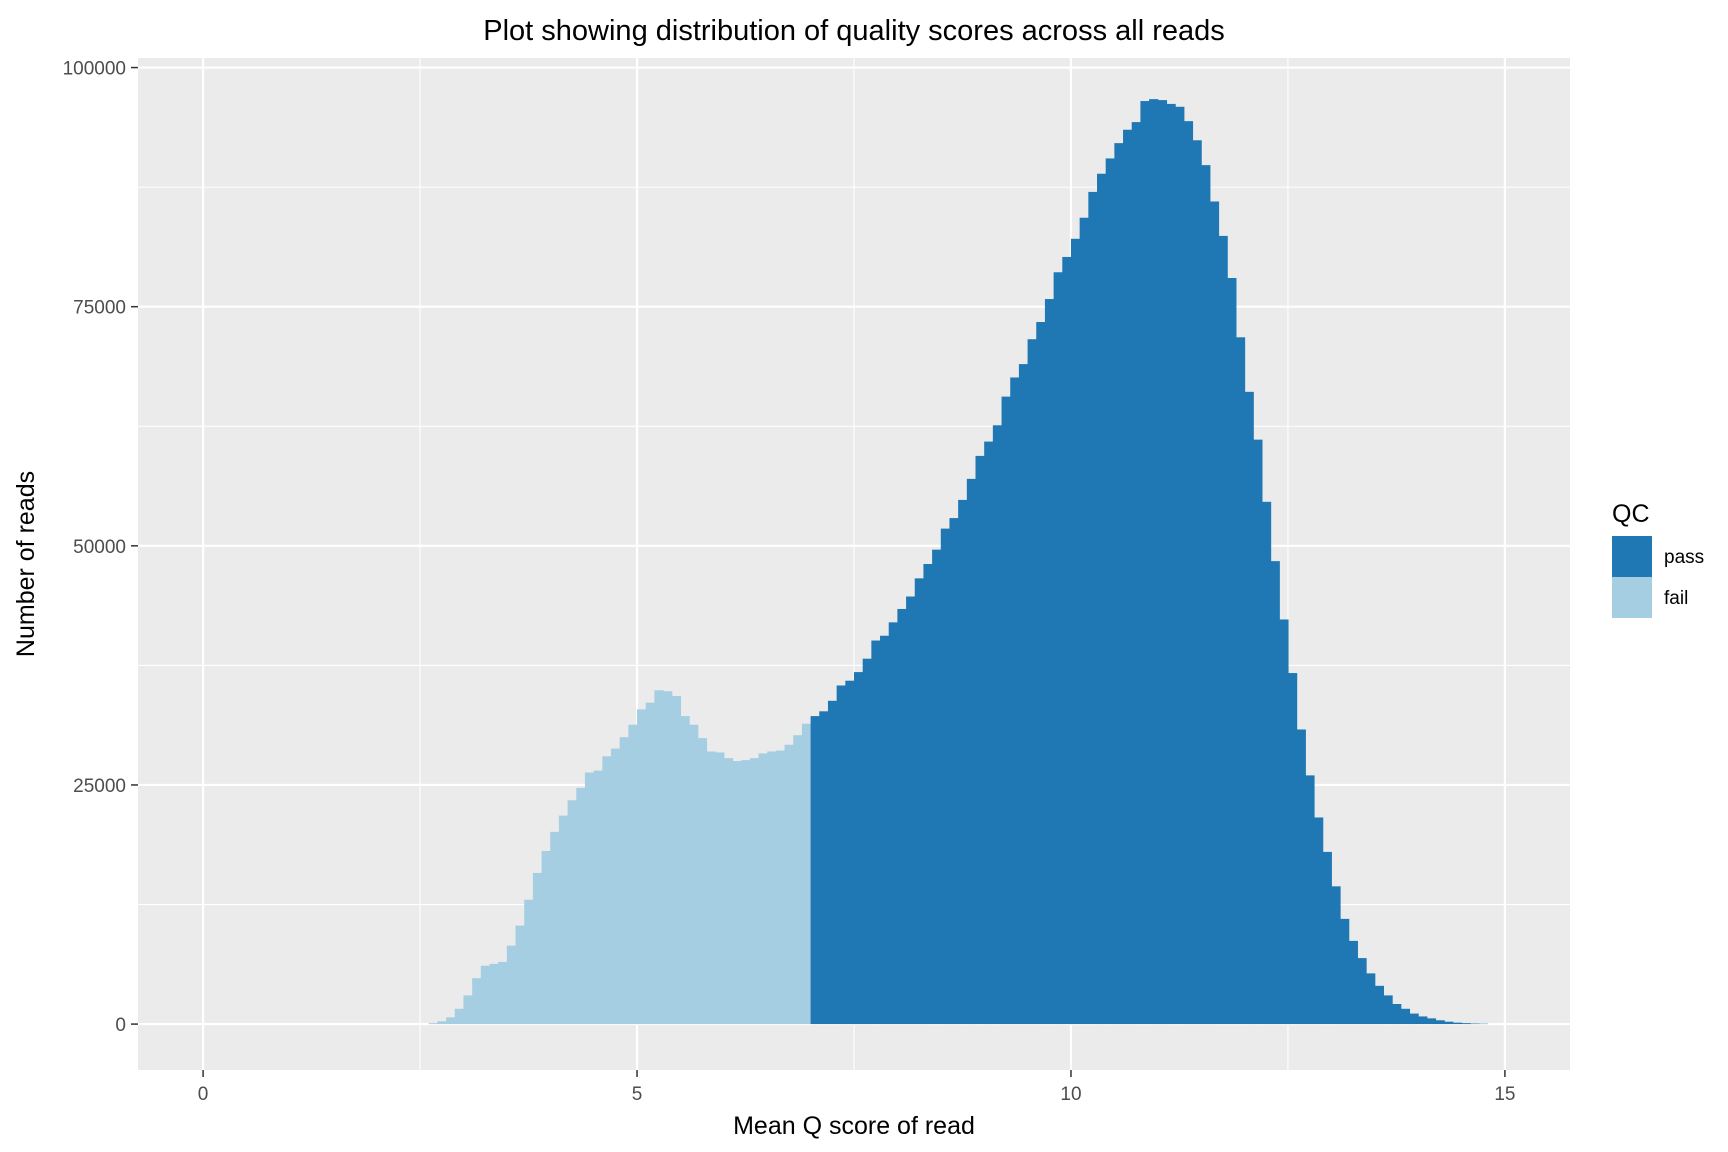 This screenshot has height=1152, width=1728. What do you see at coordinates (99, 547) in the screenshot?
I see `y-tick-label: 50000` at bounding box center [99, 547].